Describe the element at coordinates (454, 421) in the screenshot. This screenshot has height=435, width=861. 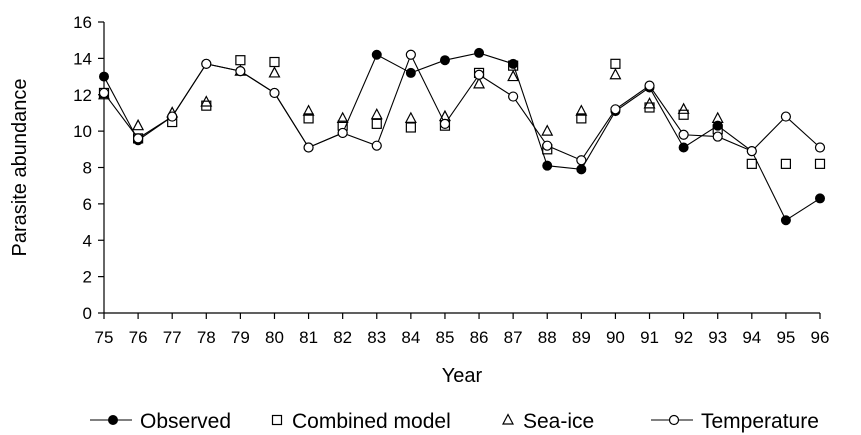
I see `legend: Observed Combined model Sea-ice Temperature` at that location.